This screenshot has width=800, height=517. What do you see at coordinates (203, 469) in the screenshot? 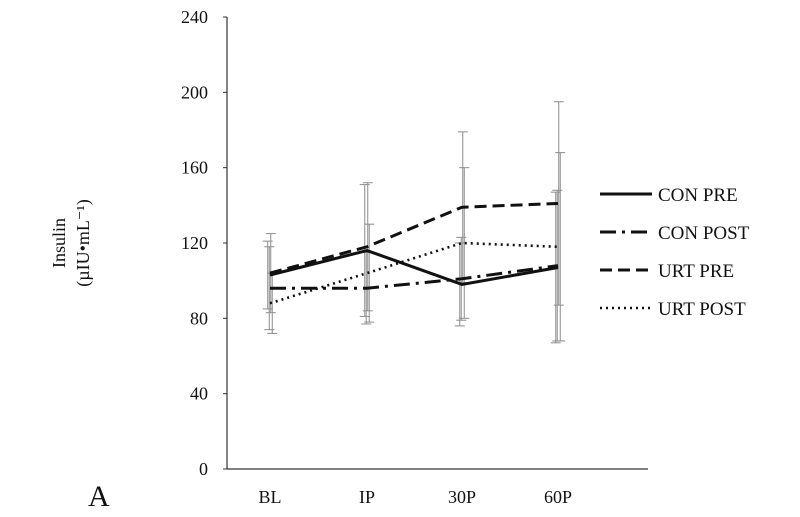
I see `y-tick-label: 0` at bounding box center [203, 469].